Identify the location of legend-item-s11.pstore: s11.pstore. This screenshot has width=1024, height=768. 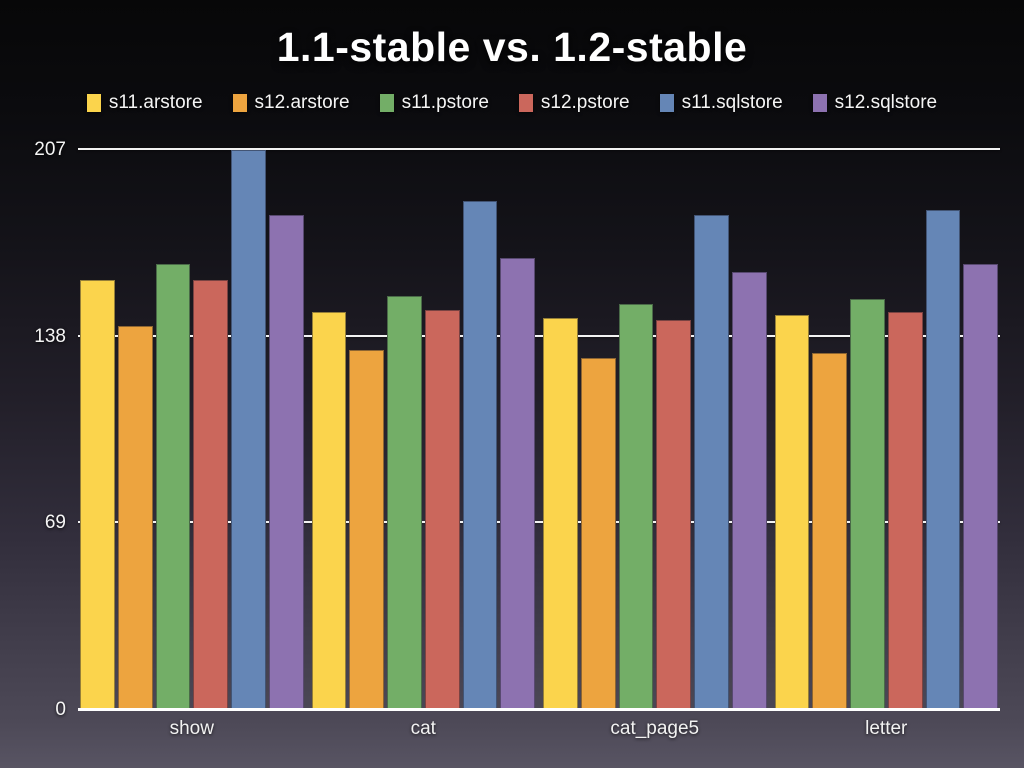
(434, 103).